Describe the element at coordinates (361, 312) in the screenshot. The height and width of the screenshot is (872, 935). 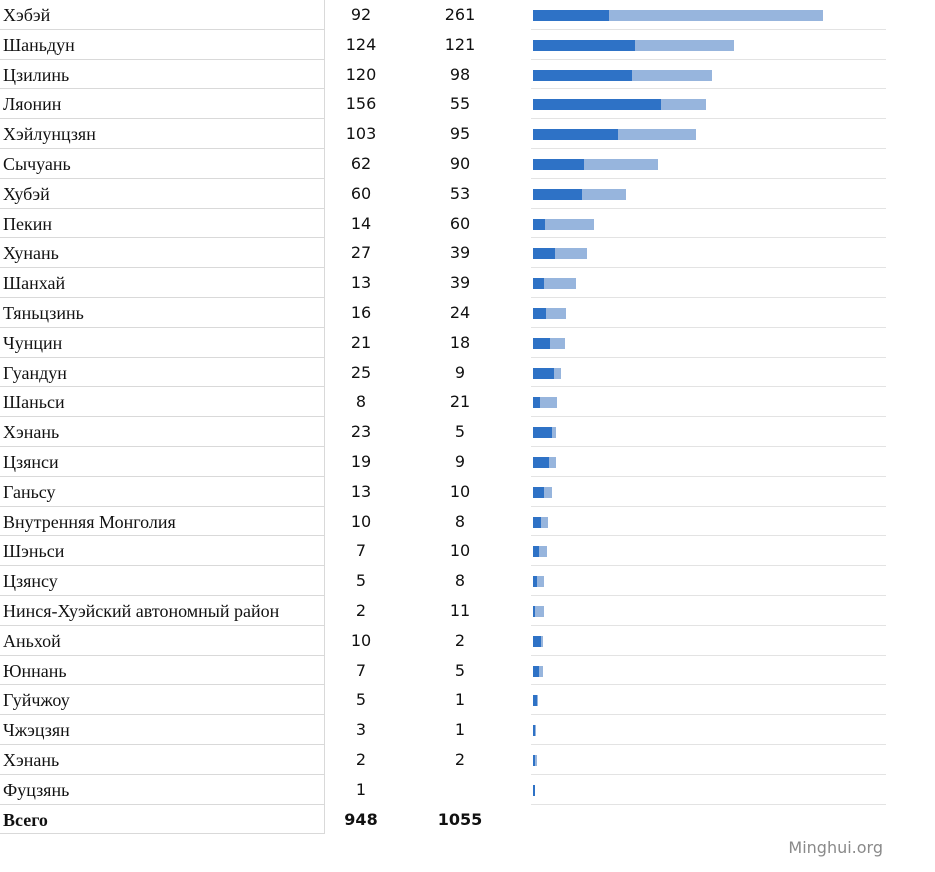
I see `value-a: 16` at that location.